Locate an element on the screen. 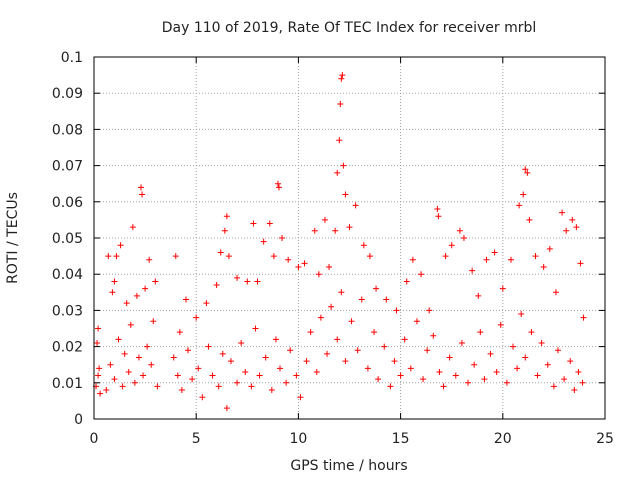 The height and width of the screenshot is (480, 640). y-tick-label: 0.03 is located at coordinates (67, 311).